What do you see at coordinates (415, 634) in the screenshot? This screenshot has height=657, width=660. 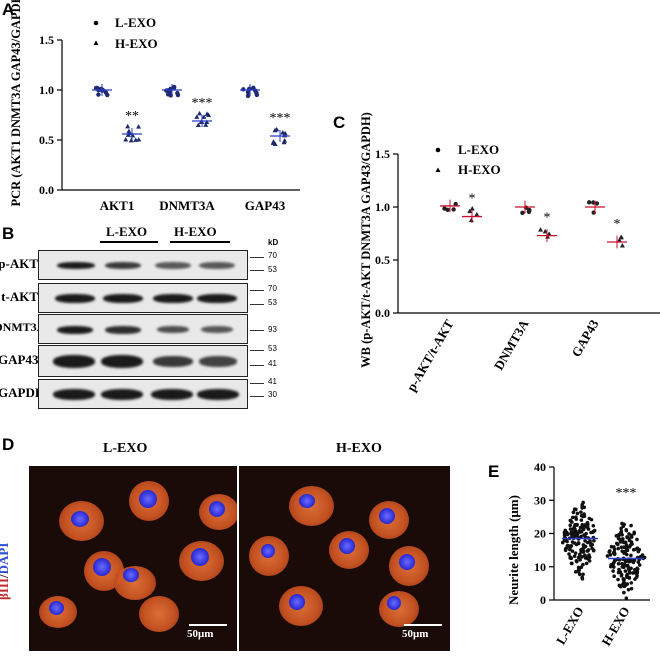 I see `scalebar-right-label: 50μm` at bounding box center [415, 634].